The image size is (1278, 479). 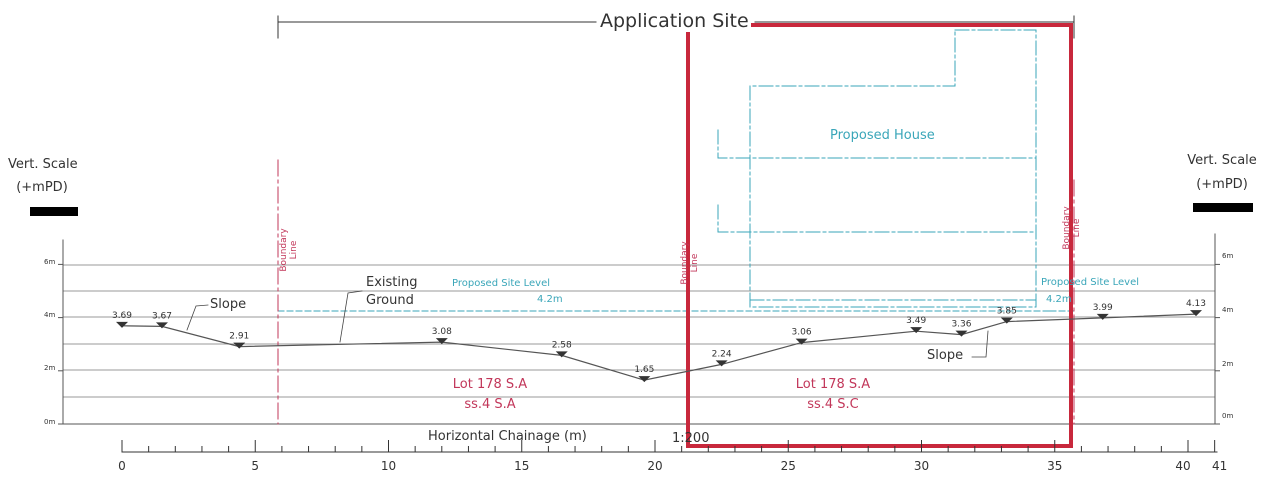 I want to click on boundary-label-left: Boundary Line, so click(x=289, y=250).